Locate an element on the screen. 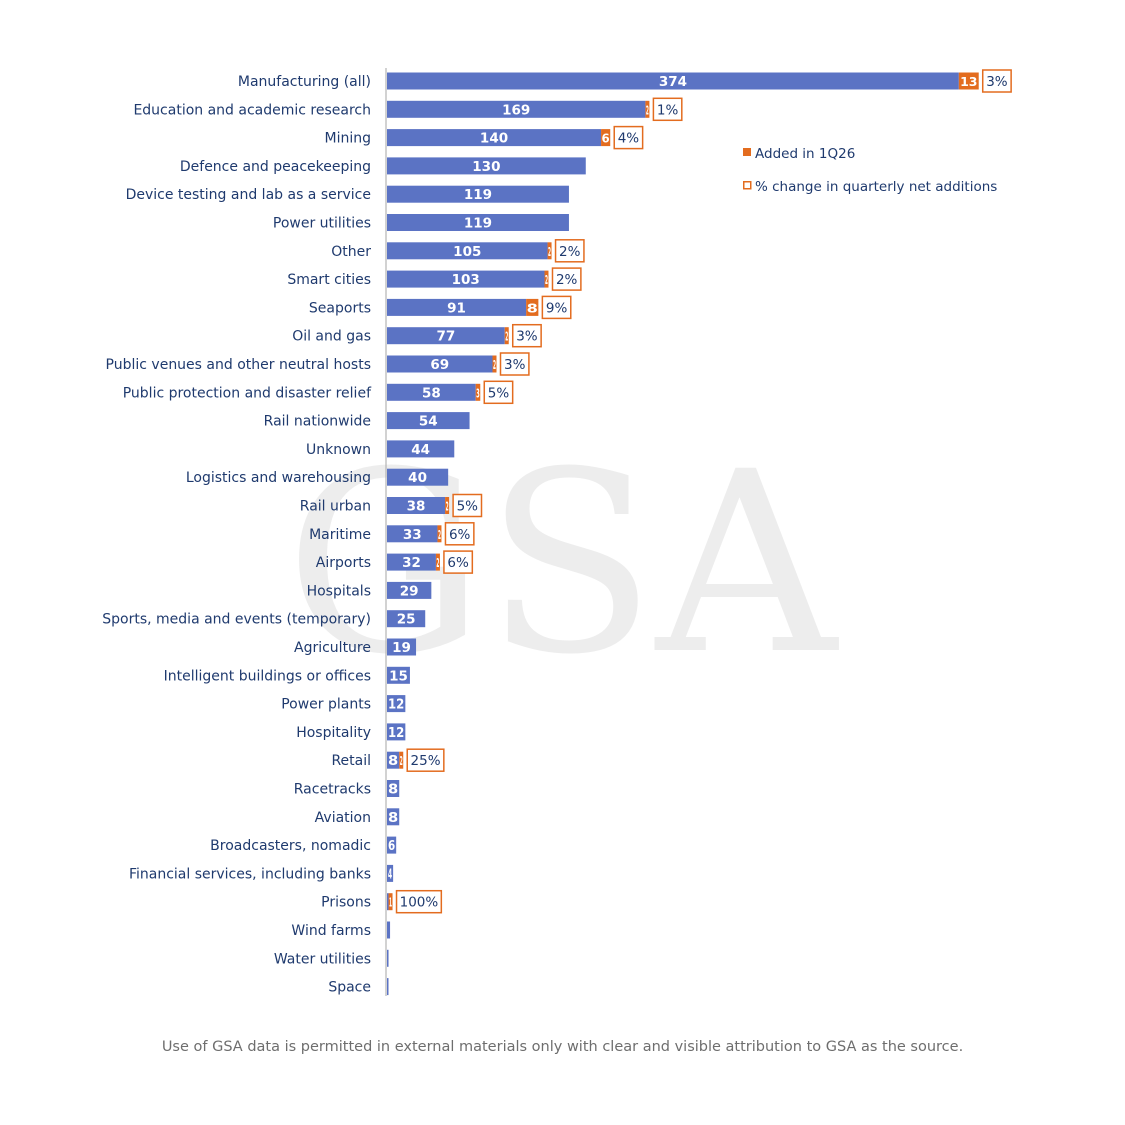 The image size is (1125, 1125). category-label: Prisons is located at coordinates (346, 903).